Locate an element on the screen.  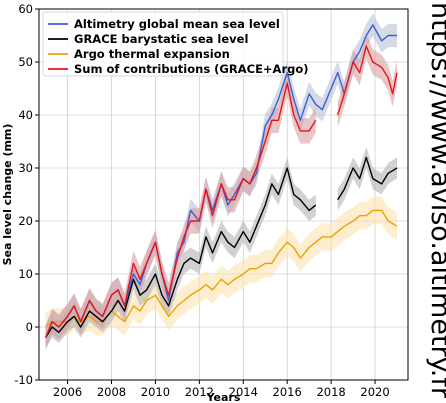
legend-label: GRACE barystatic sea level is located at coordinates (161, 39).